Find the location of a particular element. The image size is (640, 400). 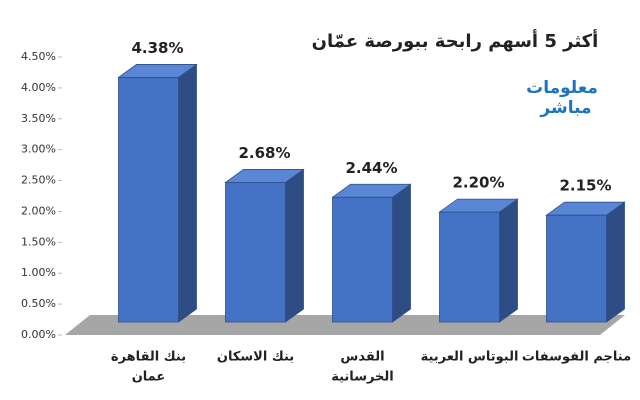

x-tick-label: مناجم الفوسفات is located at coordinates (576, 357).